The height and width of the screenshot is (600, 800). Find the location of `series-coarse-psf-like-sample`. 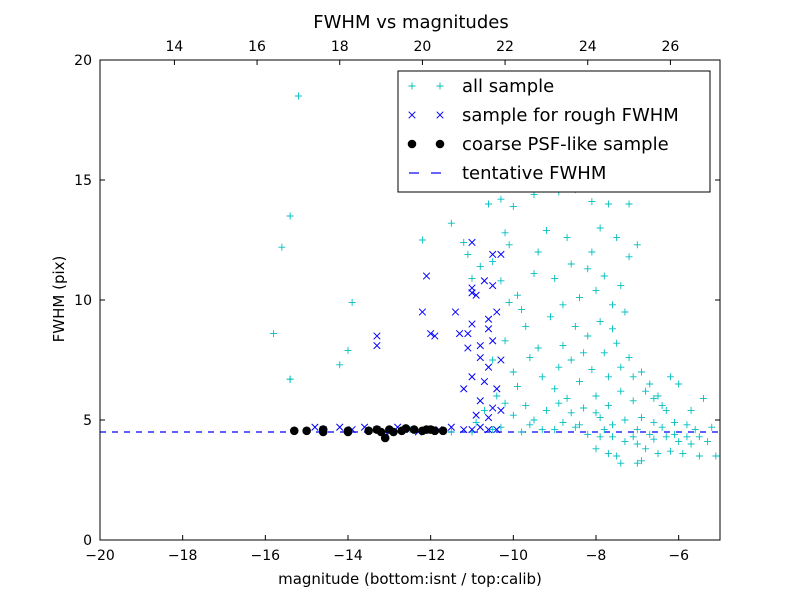

series-coarse-psf-like-sample is located at coordinates (368, 433).